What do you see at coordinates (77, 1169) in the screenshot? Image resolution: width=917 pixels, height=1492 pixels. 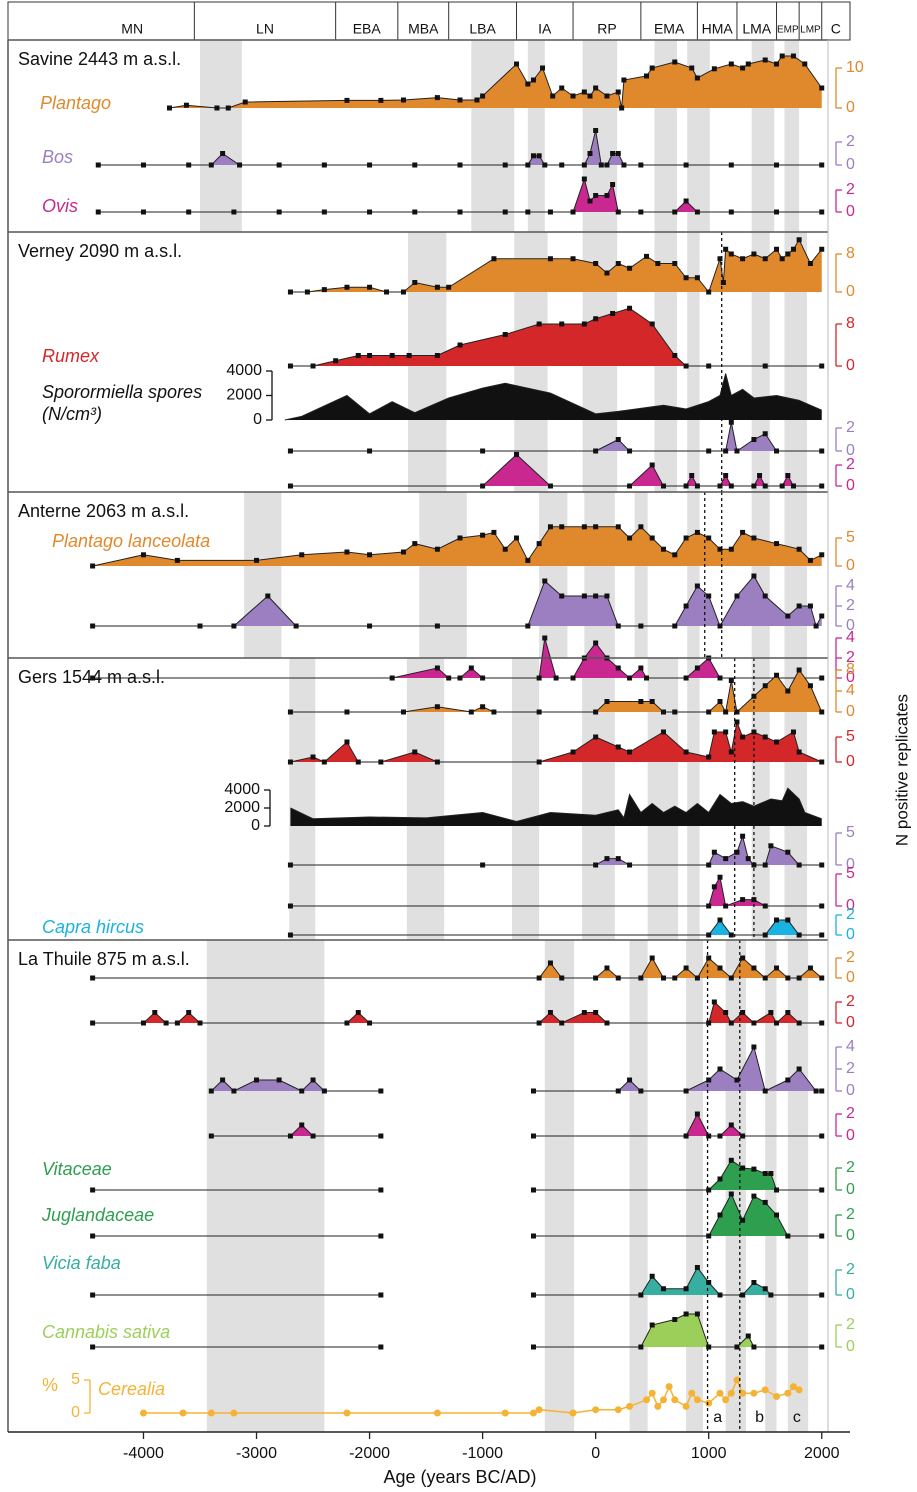 I see `series-name: Vitaceae` at bounding box center [77, 1169].